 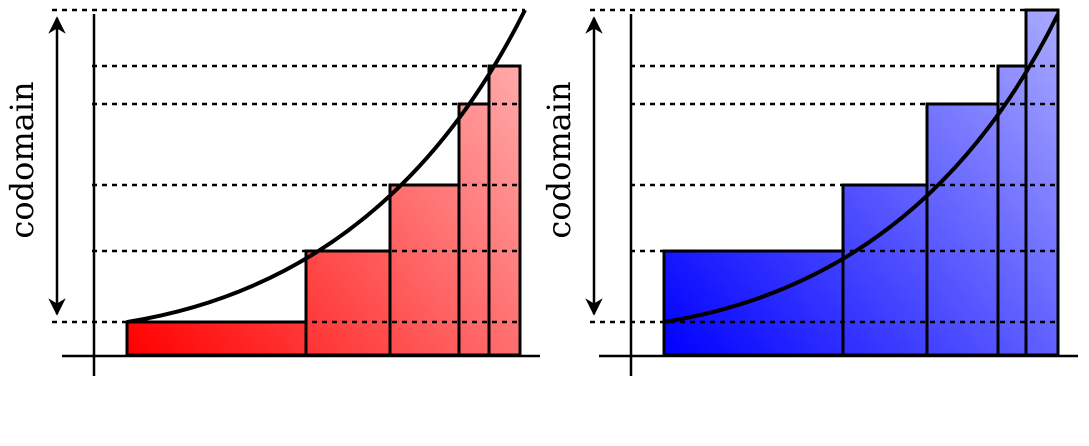 I want to click on right-codomain-label: codomain, so click(x=559, y=159).